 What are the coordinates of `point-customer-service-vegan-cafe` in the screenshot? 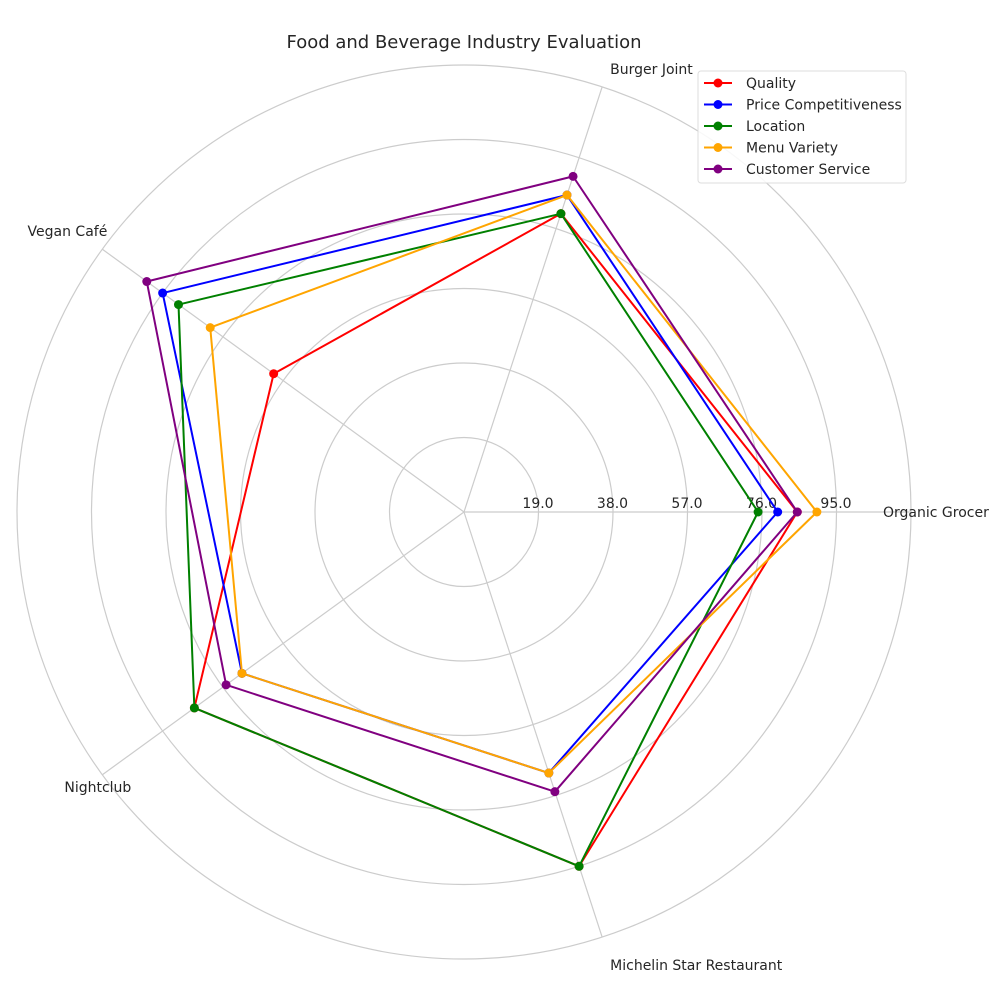 It's located at (147, 282).